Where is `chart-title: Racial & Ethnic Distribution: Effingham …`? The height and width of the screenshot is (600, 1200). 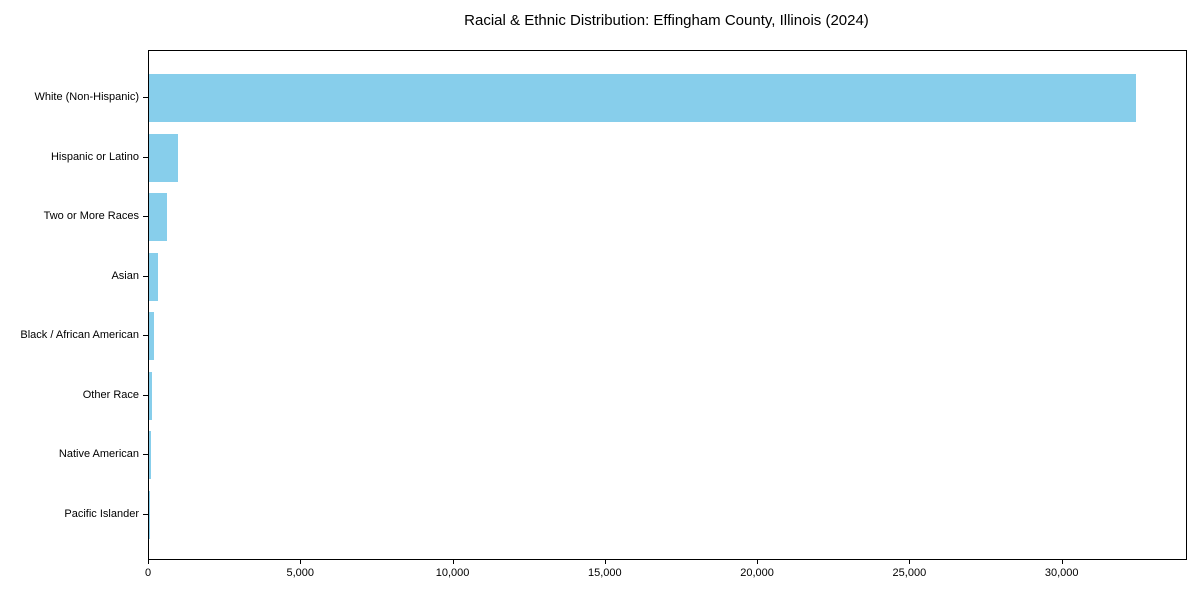
chart-title: Racial & Ethnic Distribution: Effingham … is located at coordinates (666, 20).